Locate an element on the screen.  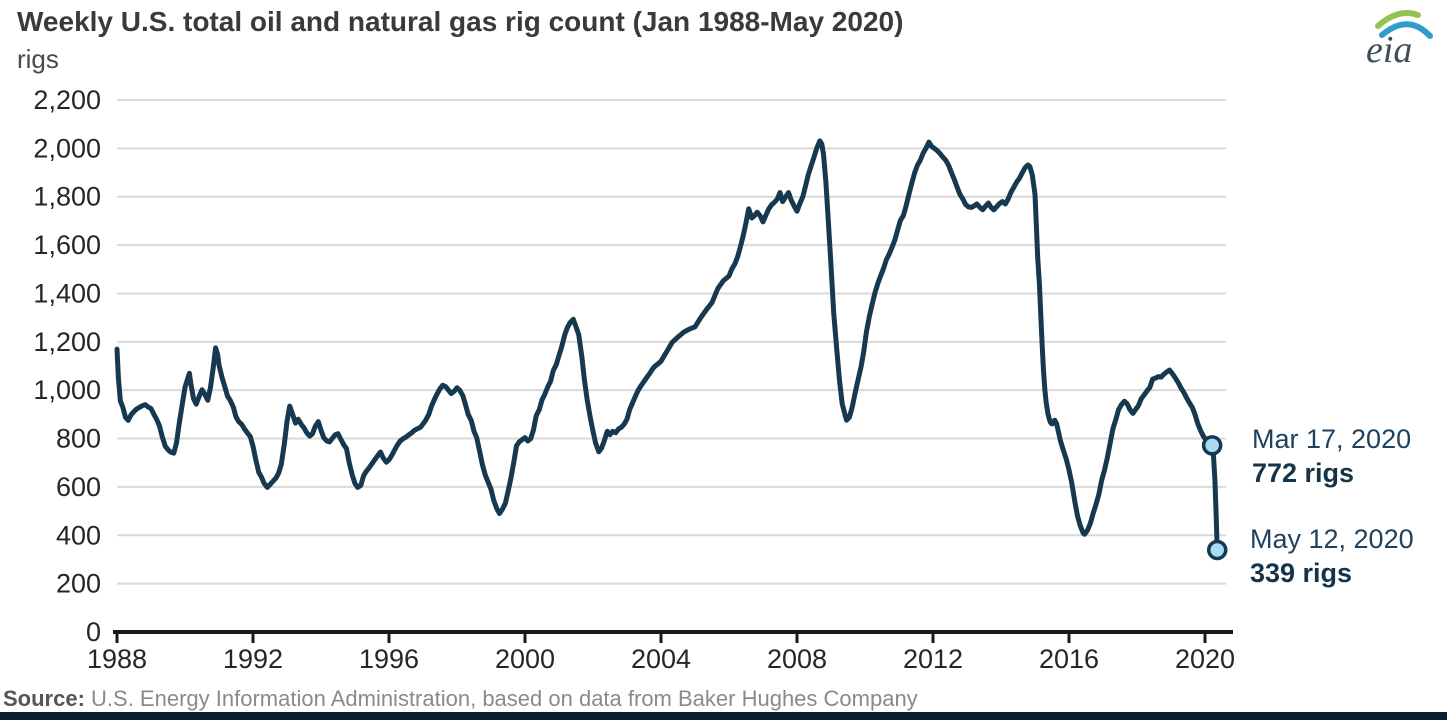
eia-logo: eia is located at coordinates (1399, 40).